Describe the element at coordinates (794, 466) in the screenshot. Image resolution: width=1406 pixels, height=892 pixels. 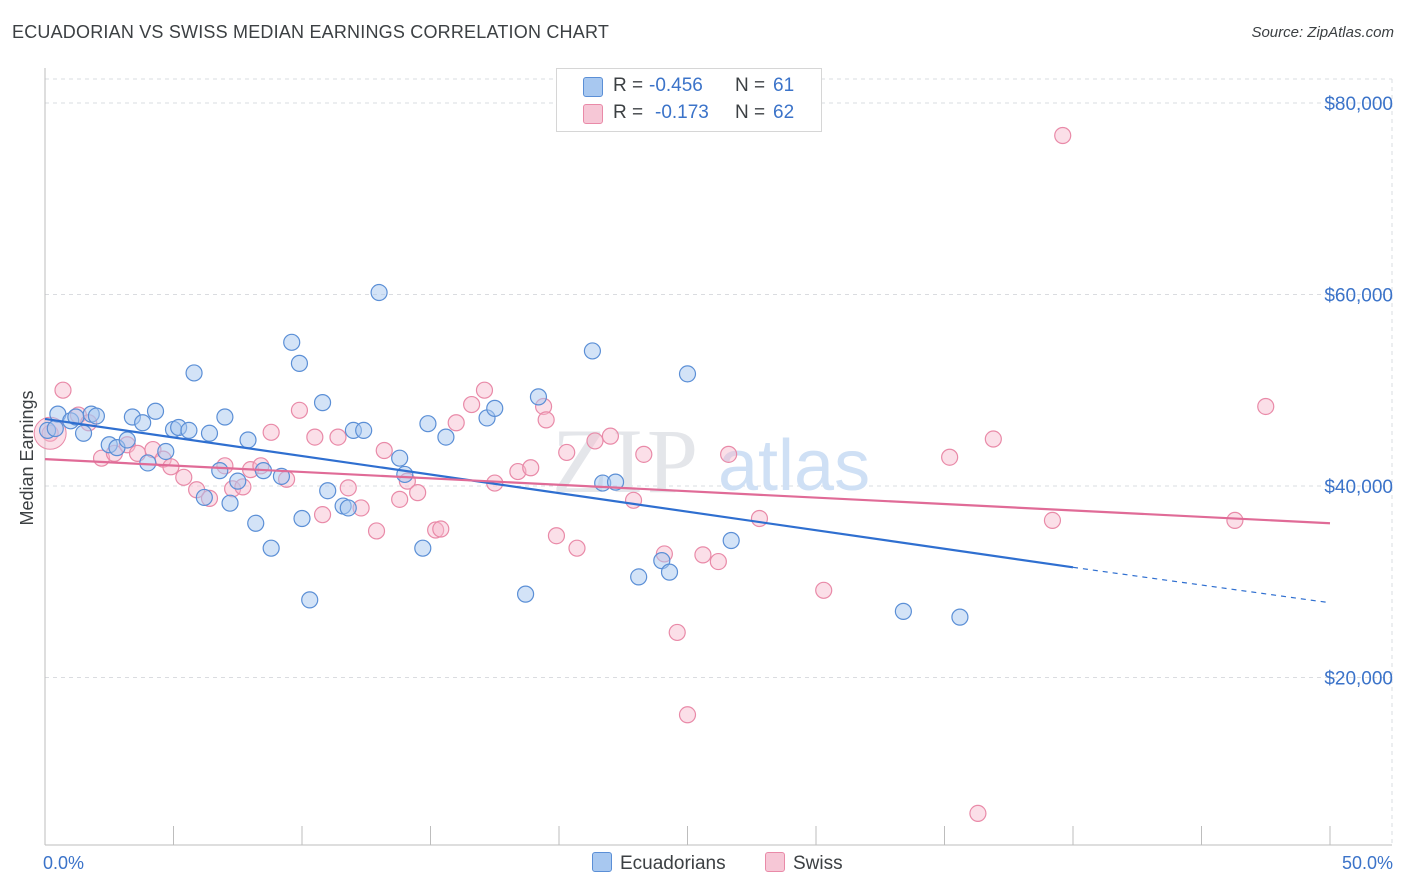
I see `watermark-atlas: atlas` at that location.